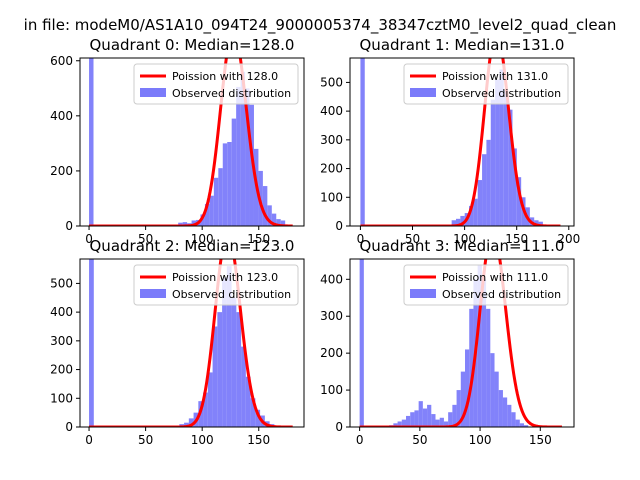 The image size is (640, 480). What do you see at coordinates (339, 427) in the screenshot?
I see `y-tick-label: 0` at bounding box center [339, 427].